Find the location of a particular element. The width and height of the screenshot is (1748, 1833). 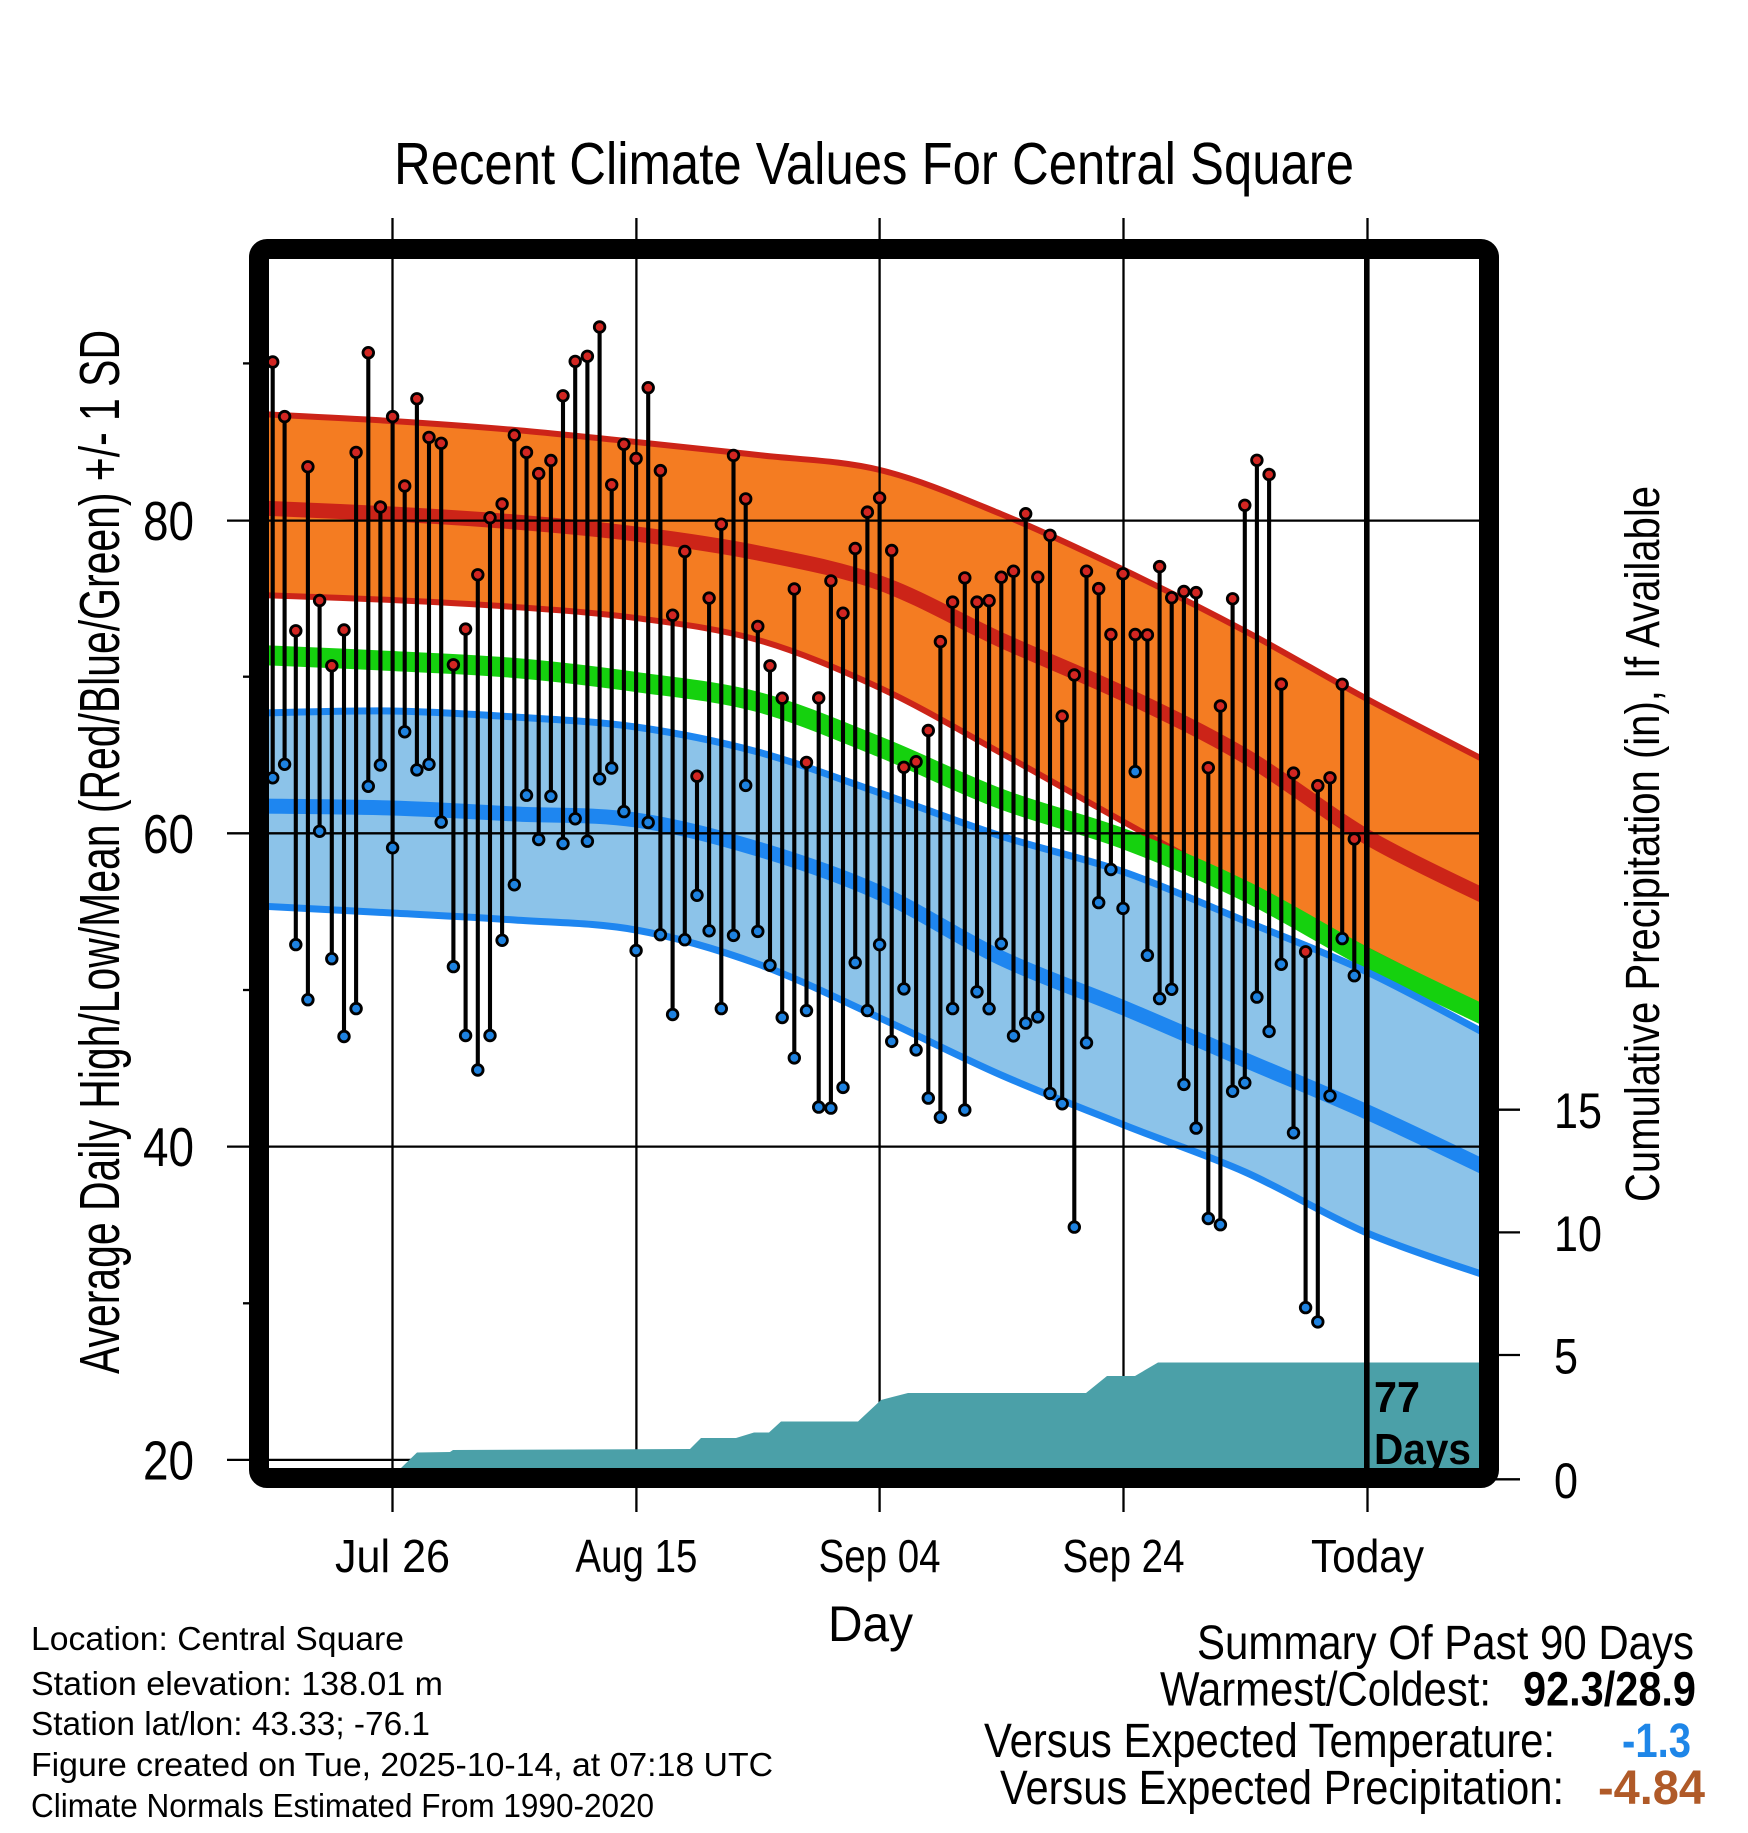

svg-text: -1.3 is located at coordinates (1656, 1741).